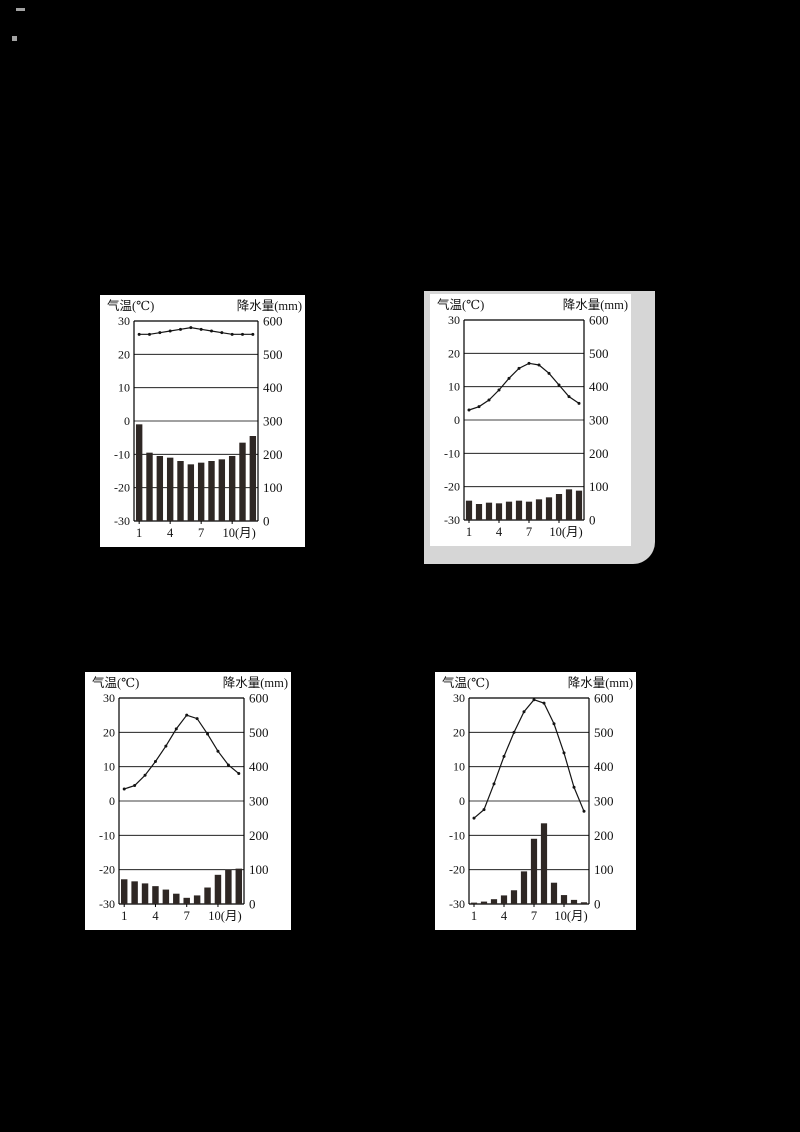  I want to click on precip-tick-label: 600, so click(604, 698).